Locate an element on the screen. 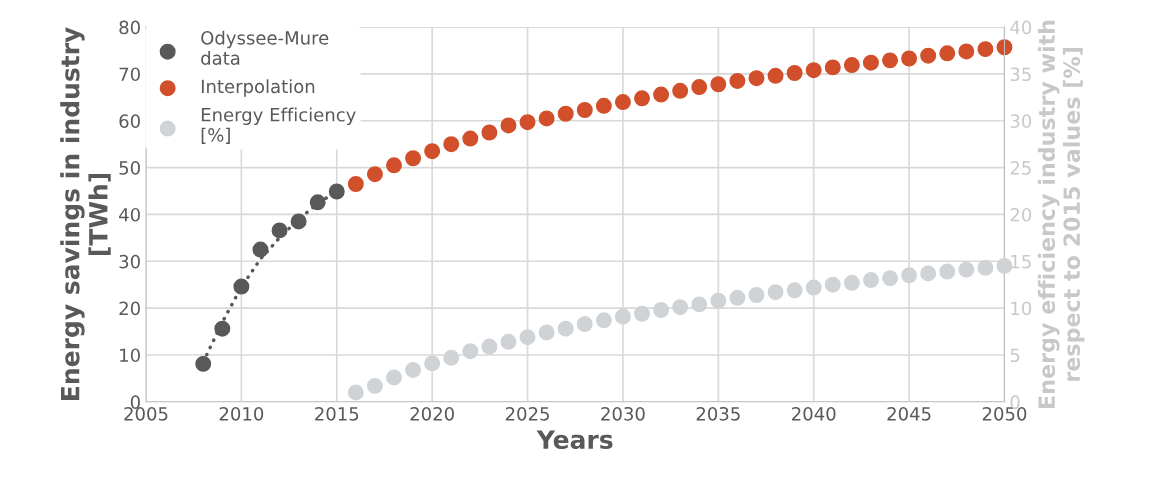 This screenshot has width=1168, height=493. x-tick-label: 2025 is located at coordinates (527, 413).